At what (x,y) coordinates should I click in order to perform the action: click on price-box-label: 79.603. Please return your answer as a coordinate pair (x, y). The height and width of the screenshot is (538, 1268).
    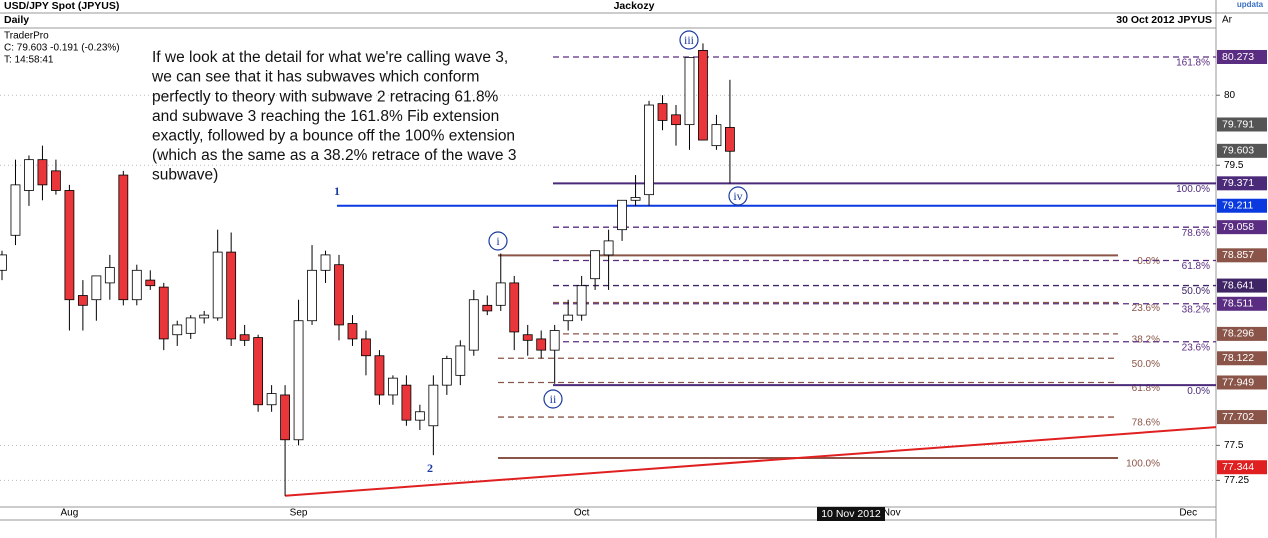
    Looking at the image, I should click on (1238, 151).